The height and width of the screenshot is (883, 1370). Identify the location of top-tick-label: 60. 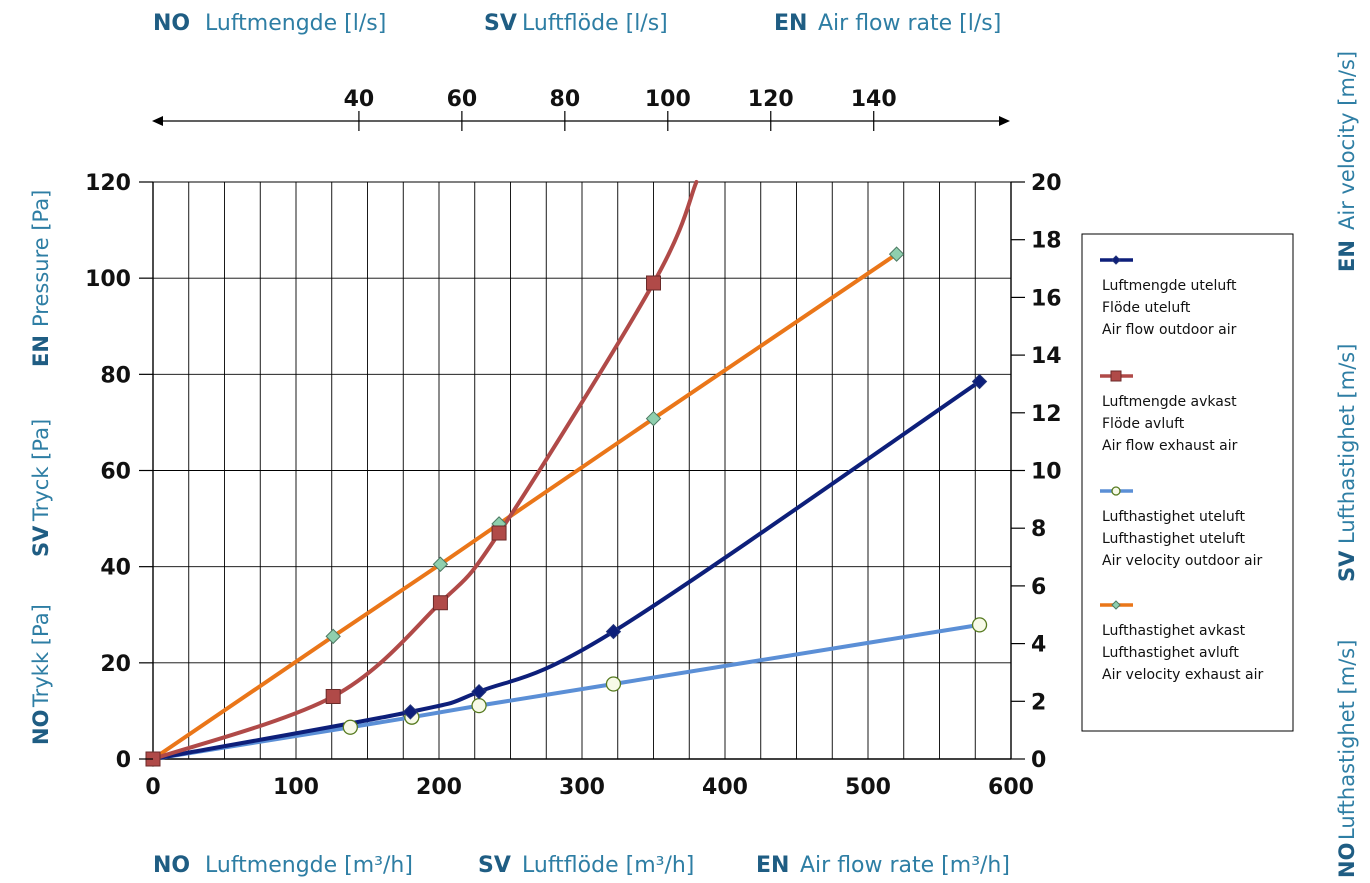
(462, 99).